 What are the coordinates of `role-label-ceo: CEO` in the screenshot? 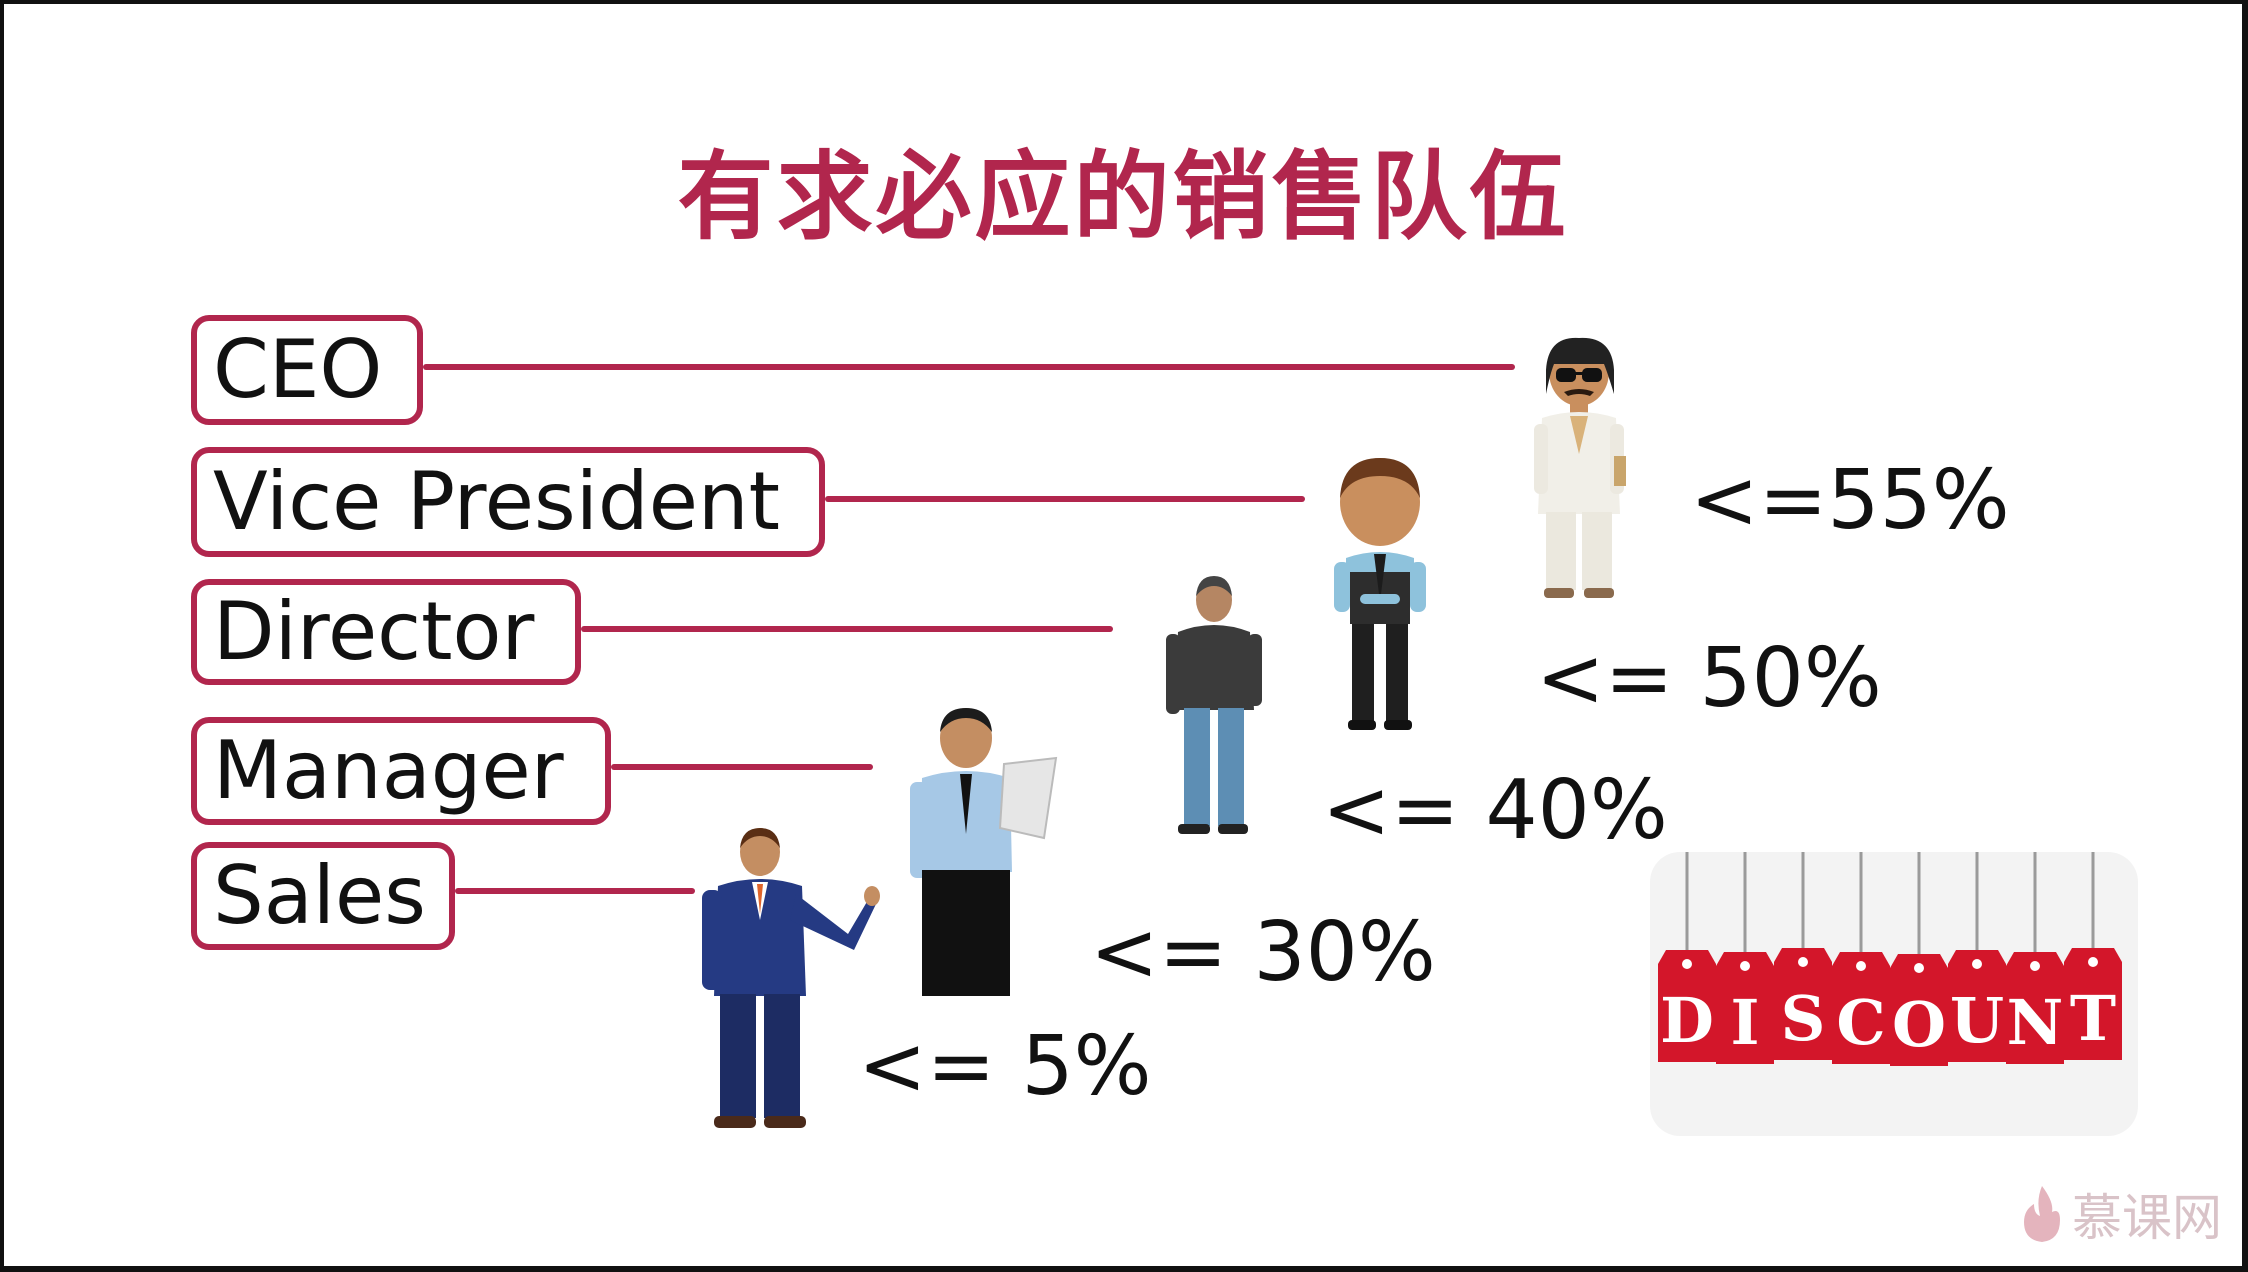 It's located at (298, 369).